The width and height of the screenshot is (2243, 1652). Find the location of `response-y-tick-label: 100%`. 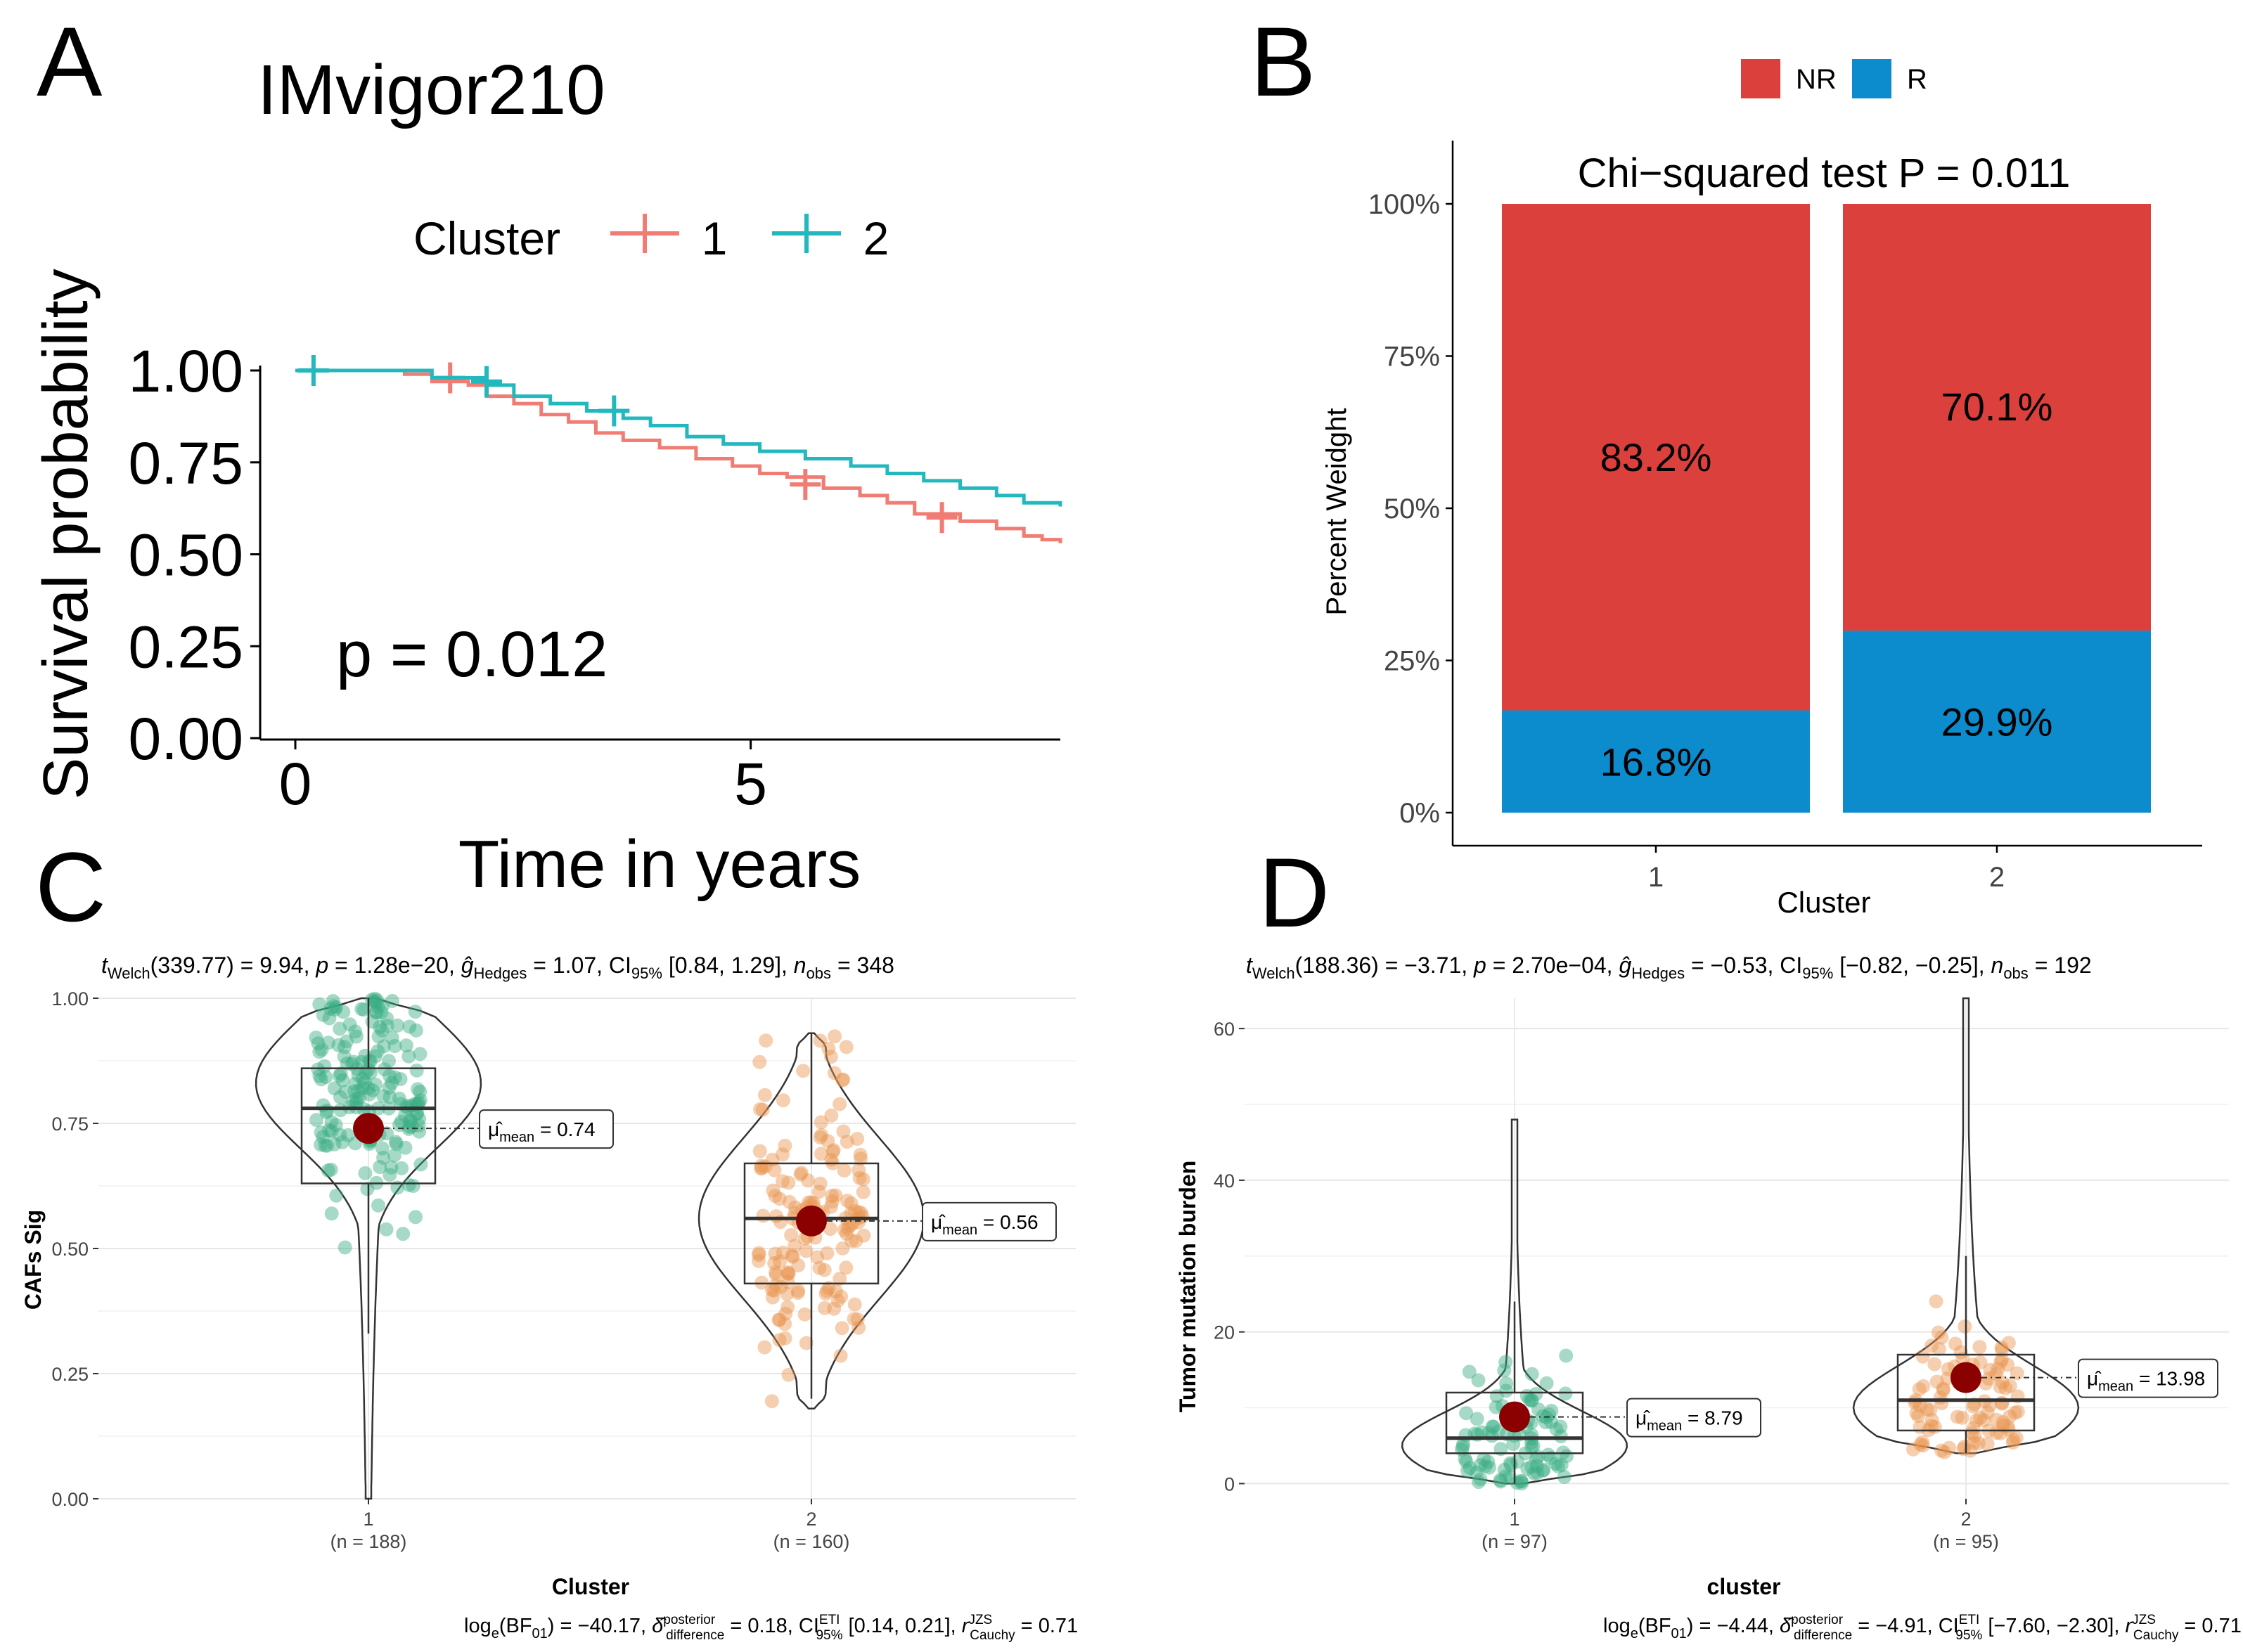

response-y-tick-label: 100% is located at coordinates (1404, 204).